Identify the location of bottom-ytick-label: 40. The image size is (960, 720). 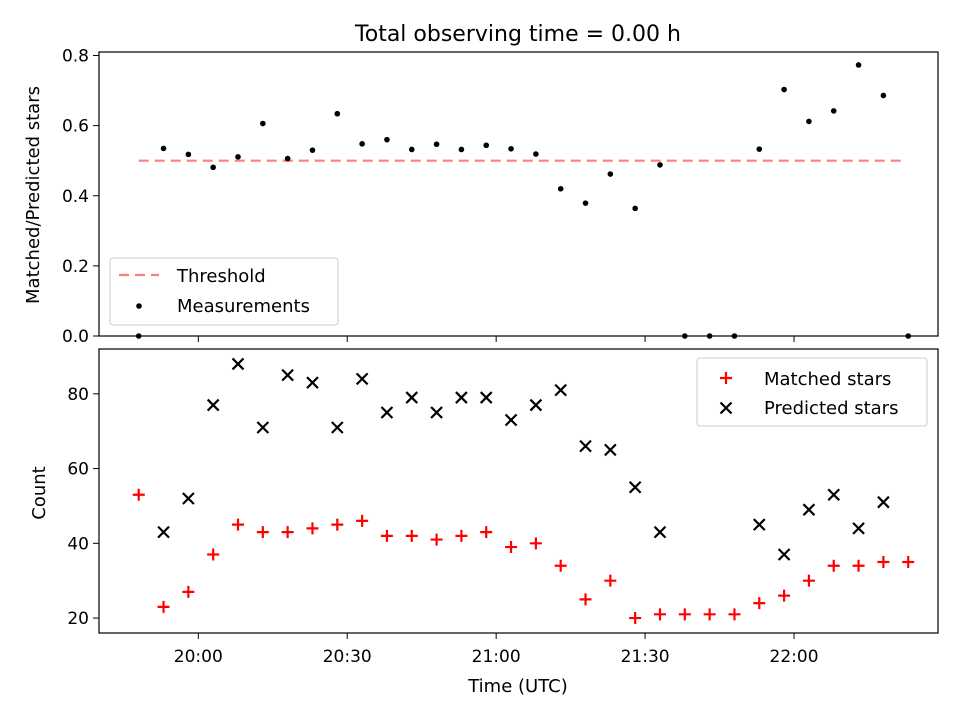
(78, 544).